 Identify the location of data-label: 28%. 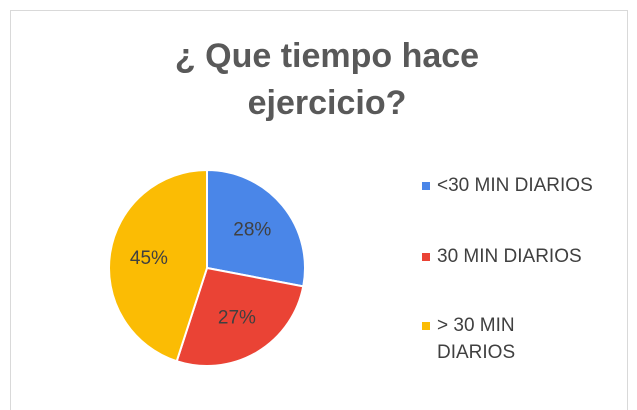
(252, 230).